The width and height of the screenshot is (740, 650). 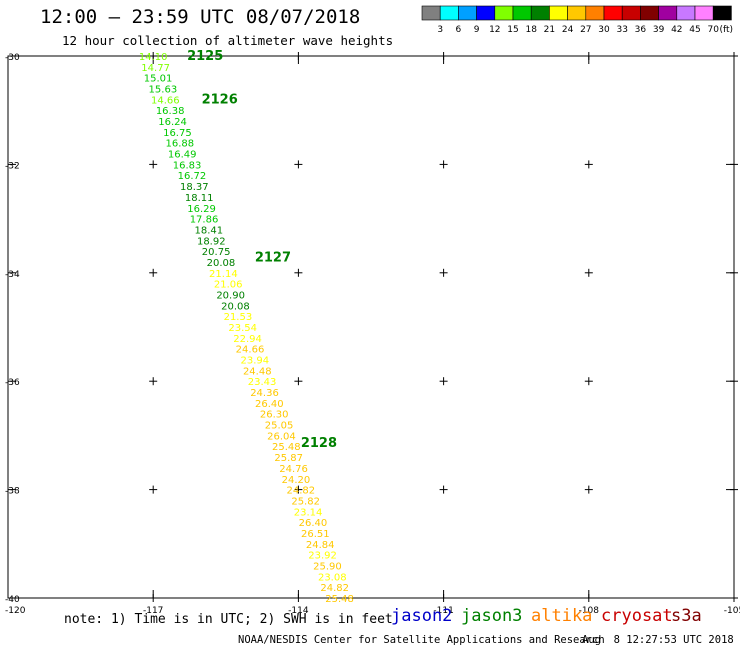 What do you see at coordinates (187, 165) in the screenshot?
I see `swh-value: 16.83` at bounding box center [187, 165].